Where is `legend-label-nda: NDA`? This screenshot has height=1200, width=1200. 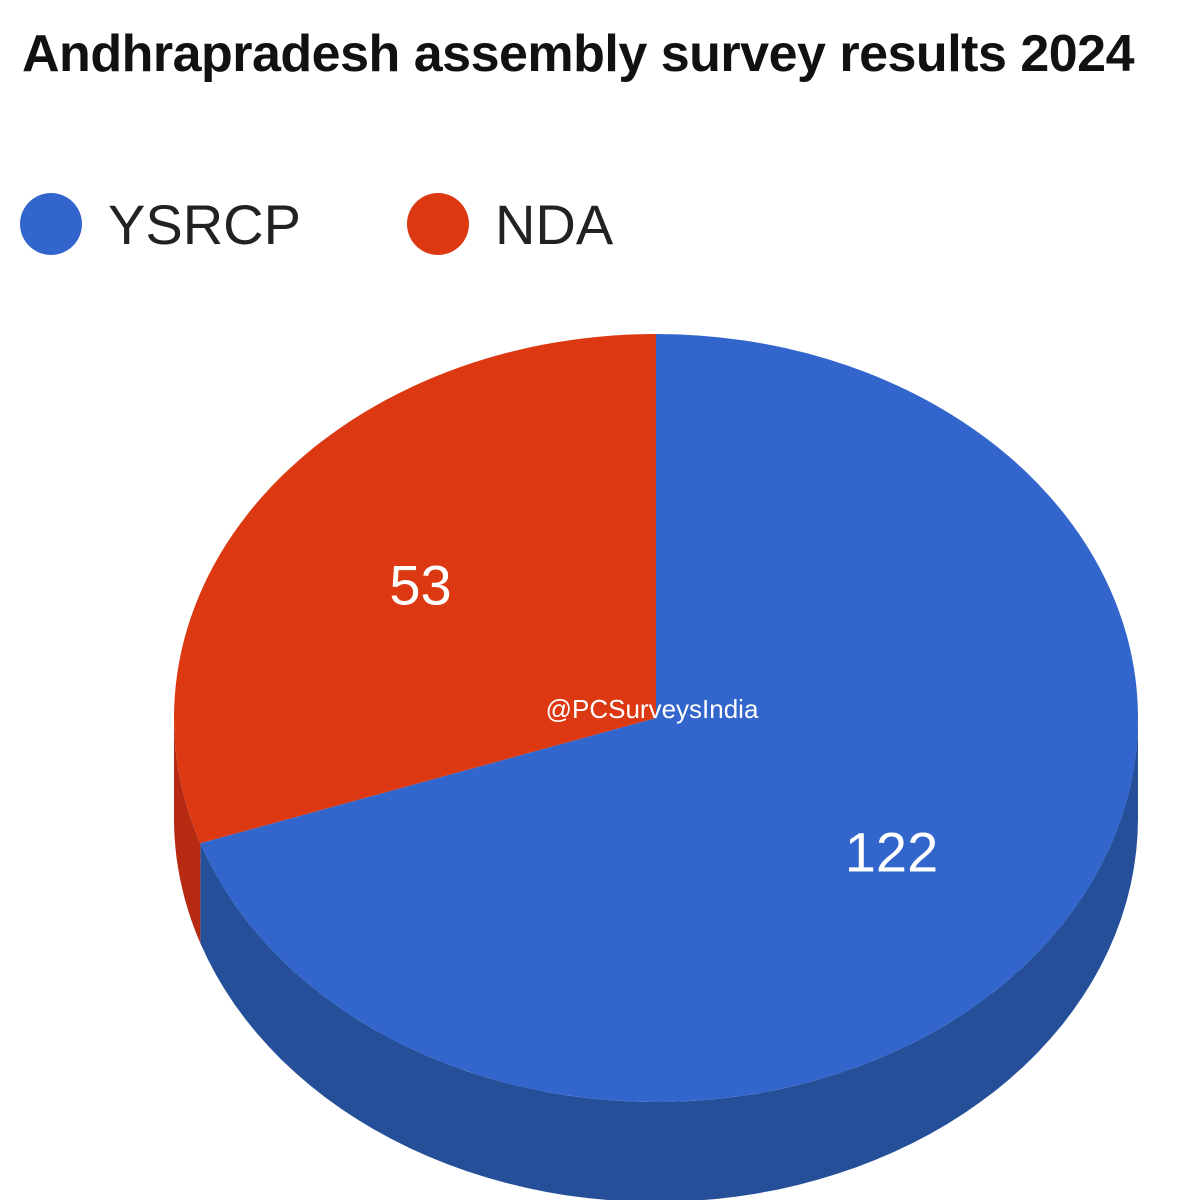 legend-label-nda: NDA is located at coordinates (554, 224).